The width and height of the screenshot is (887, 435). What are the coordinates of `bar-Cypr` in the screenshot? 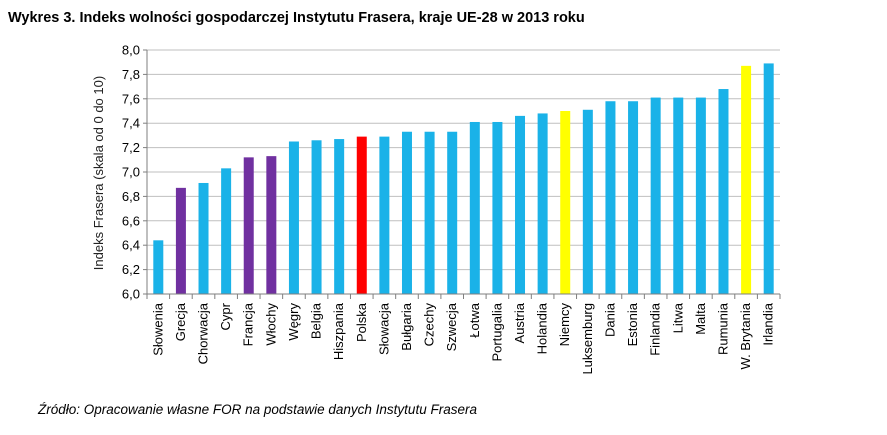 It's located at (226, 231).